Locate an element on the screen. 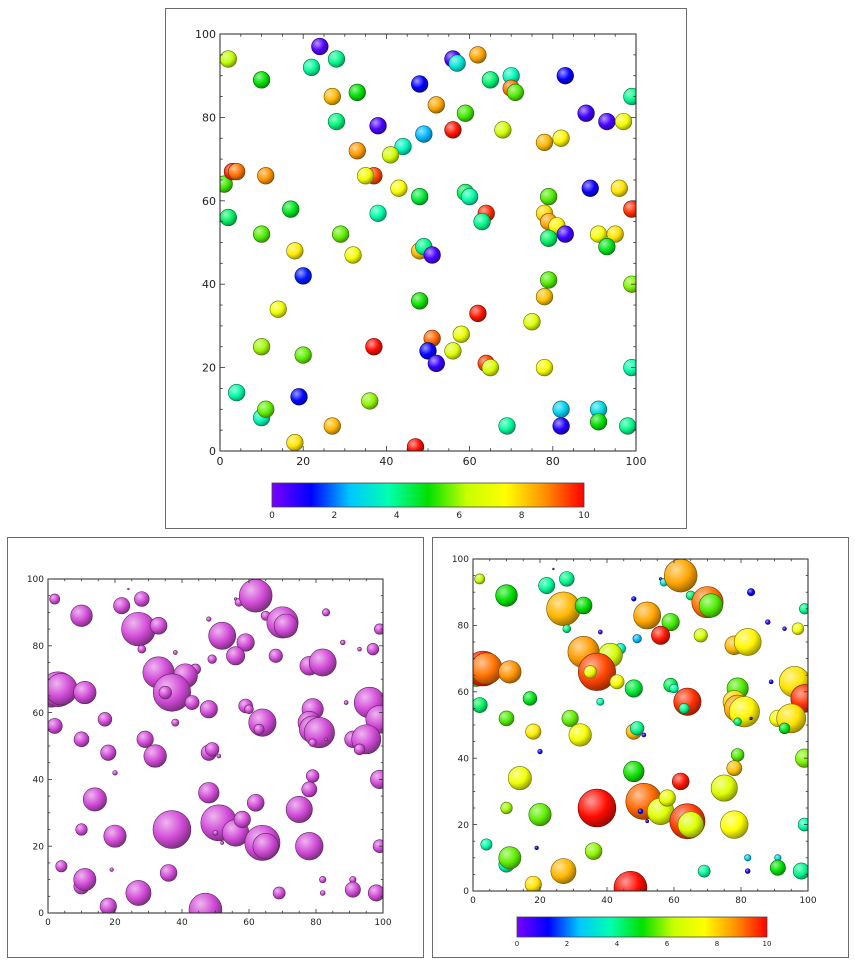 Image resolution: width=855 pixels, height=964 pixels. x-tick-label: 0 is located at coordinates (48, 923).